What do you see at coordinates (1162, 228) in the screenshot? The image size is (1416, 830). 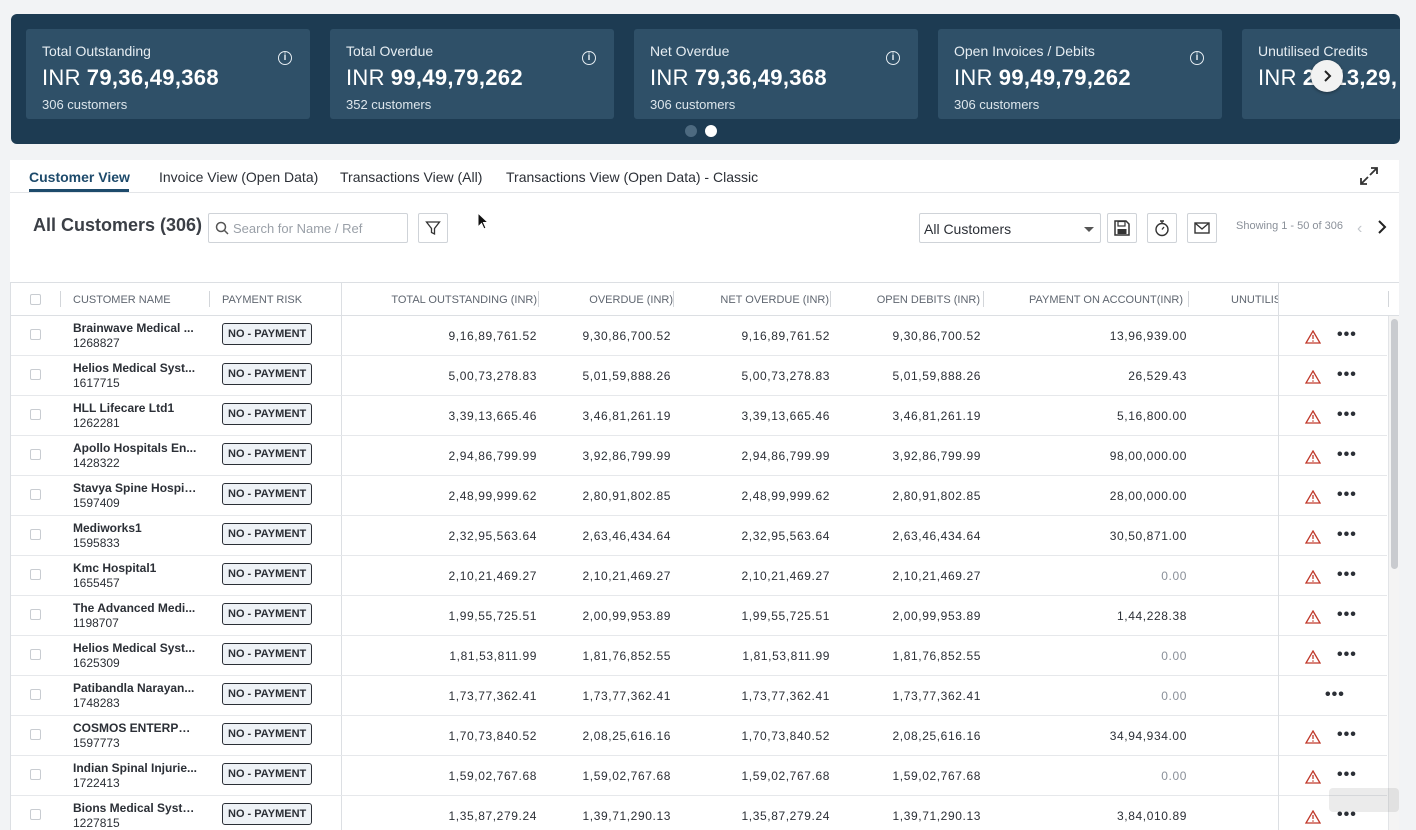 I see `schedule-button` at bounding box center [1162, 228].